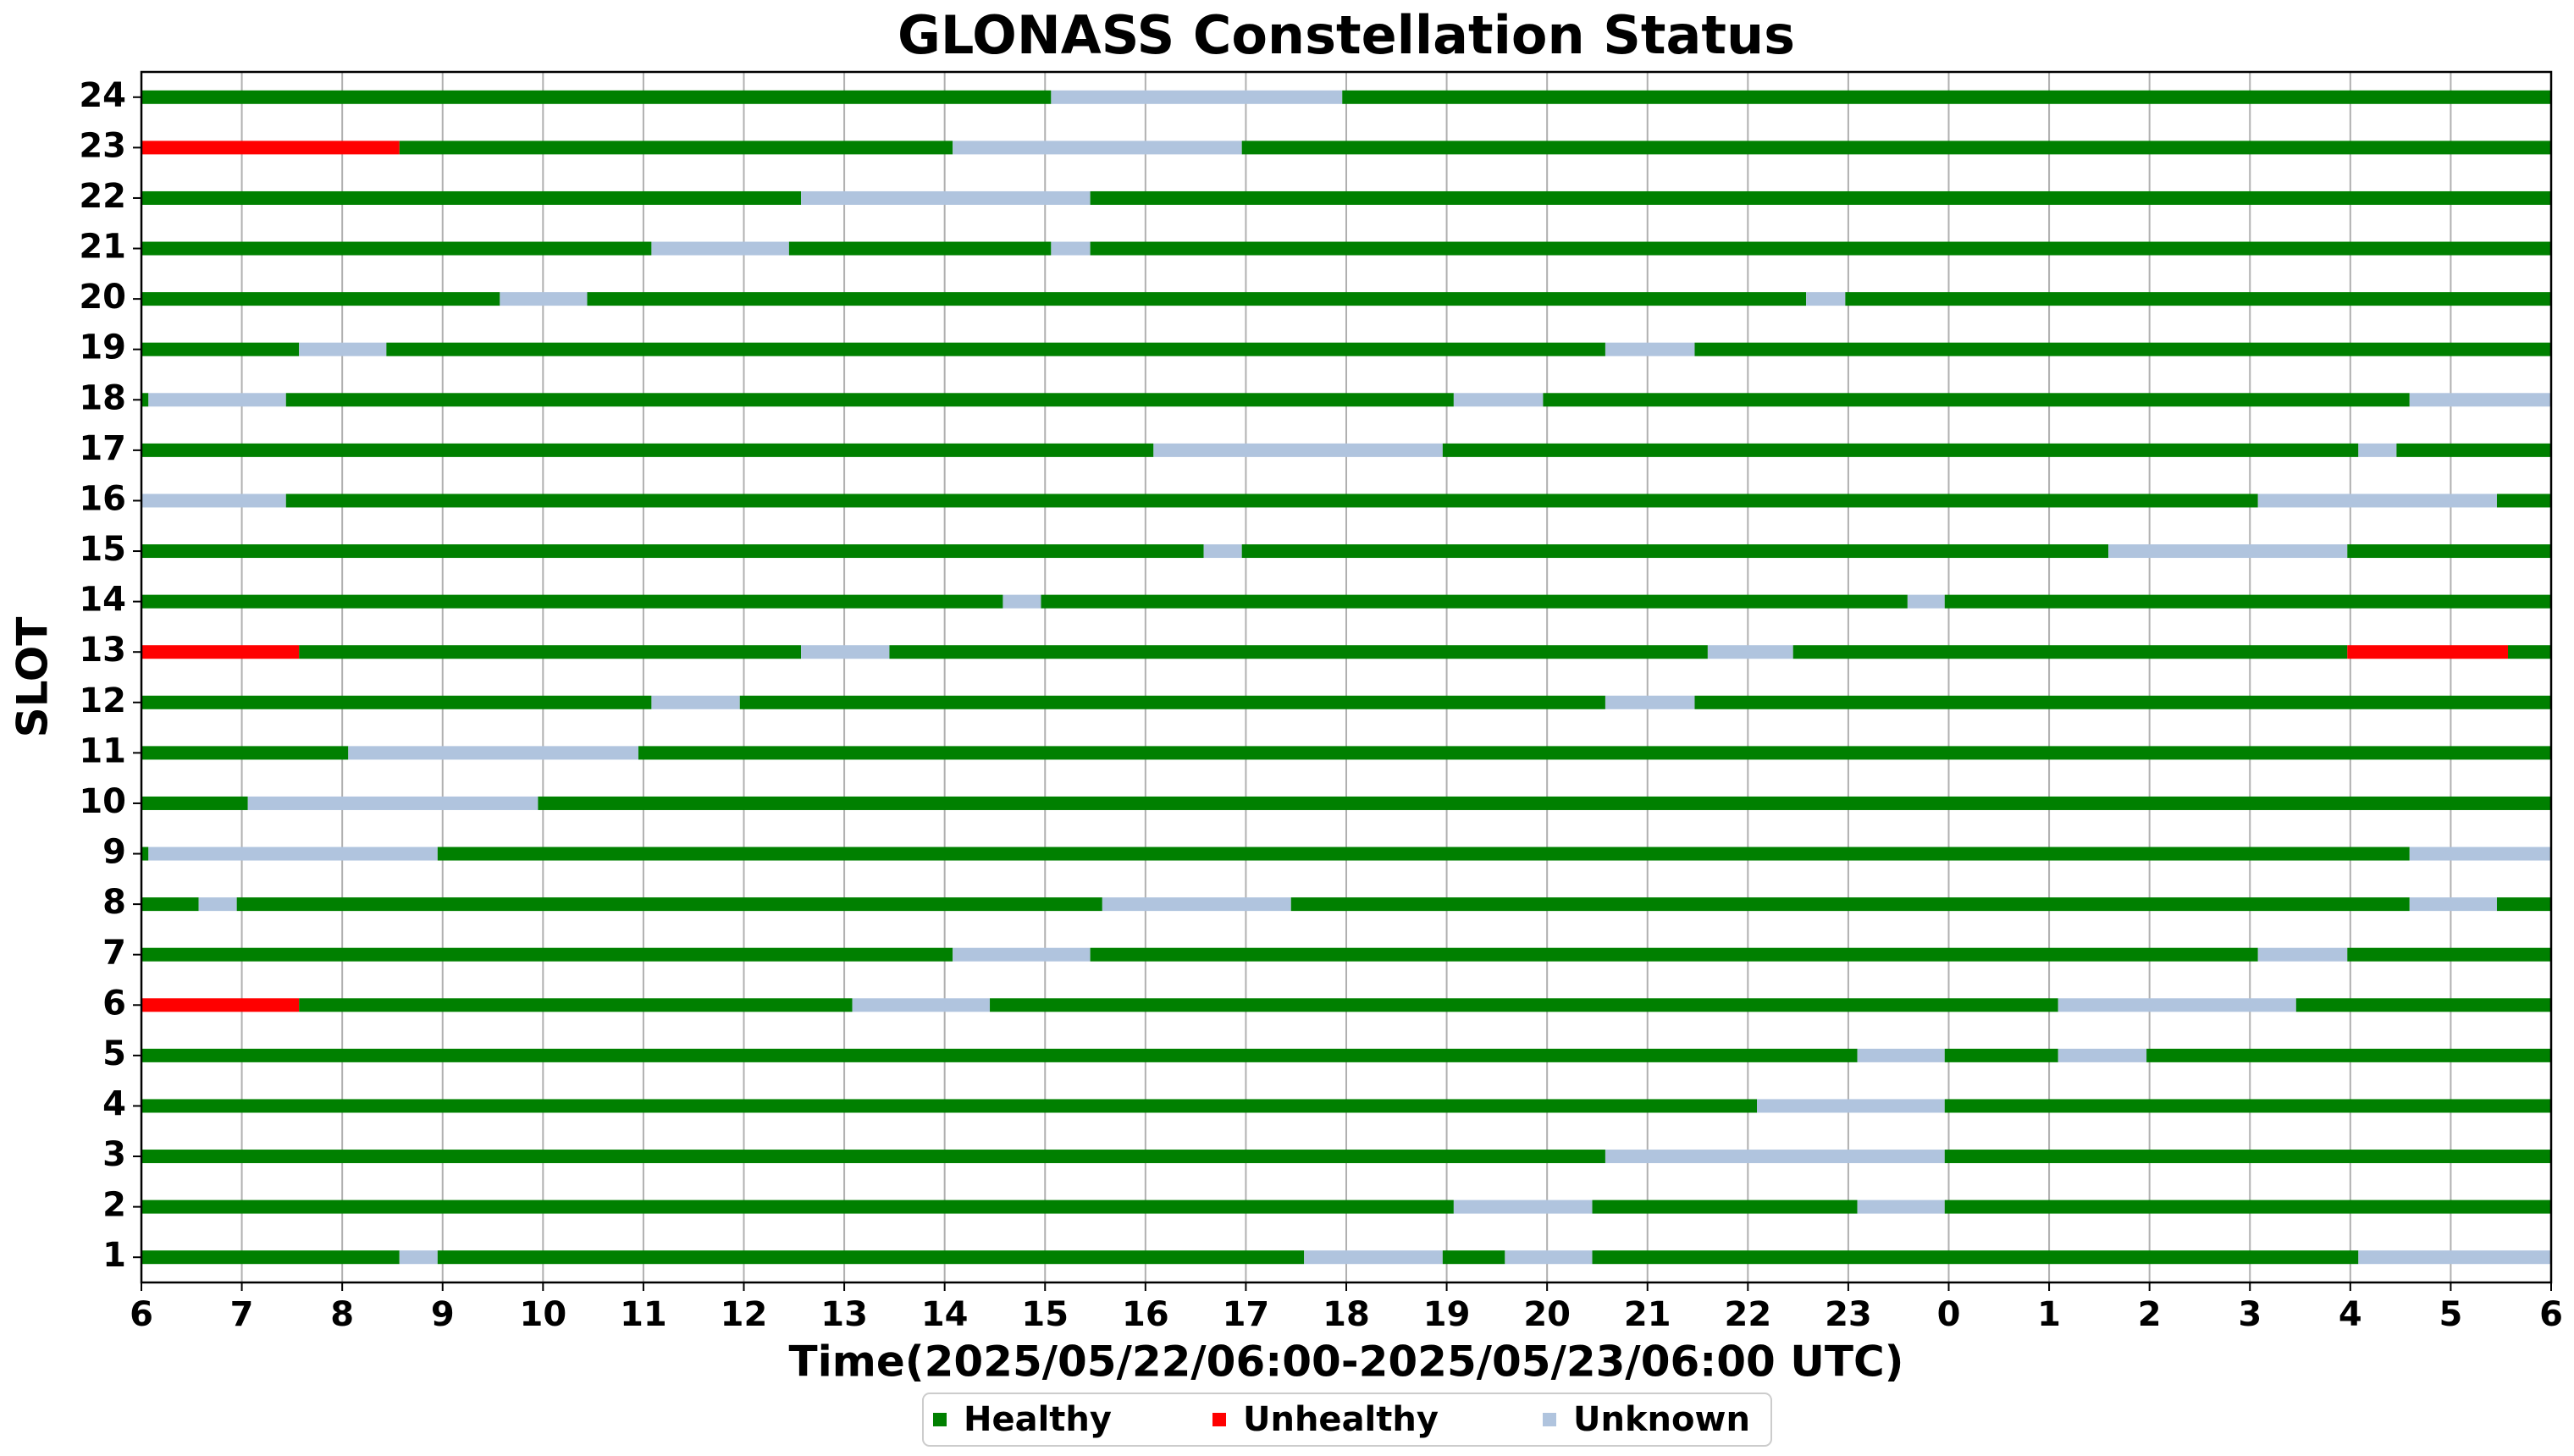 This screenshot has height=1456, width=2574. What do you see at coordinates (1341, 1420) in the screenshot?
I see `legend-label: Unhealthy` at bounding box center [1341, 1420].